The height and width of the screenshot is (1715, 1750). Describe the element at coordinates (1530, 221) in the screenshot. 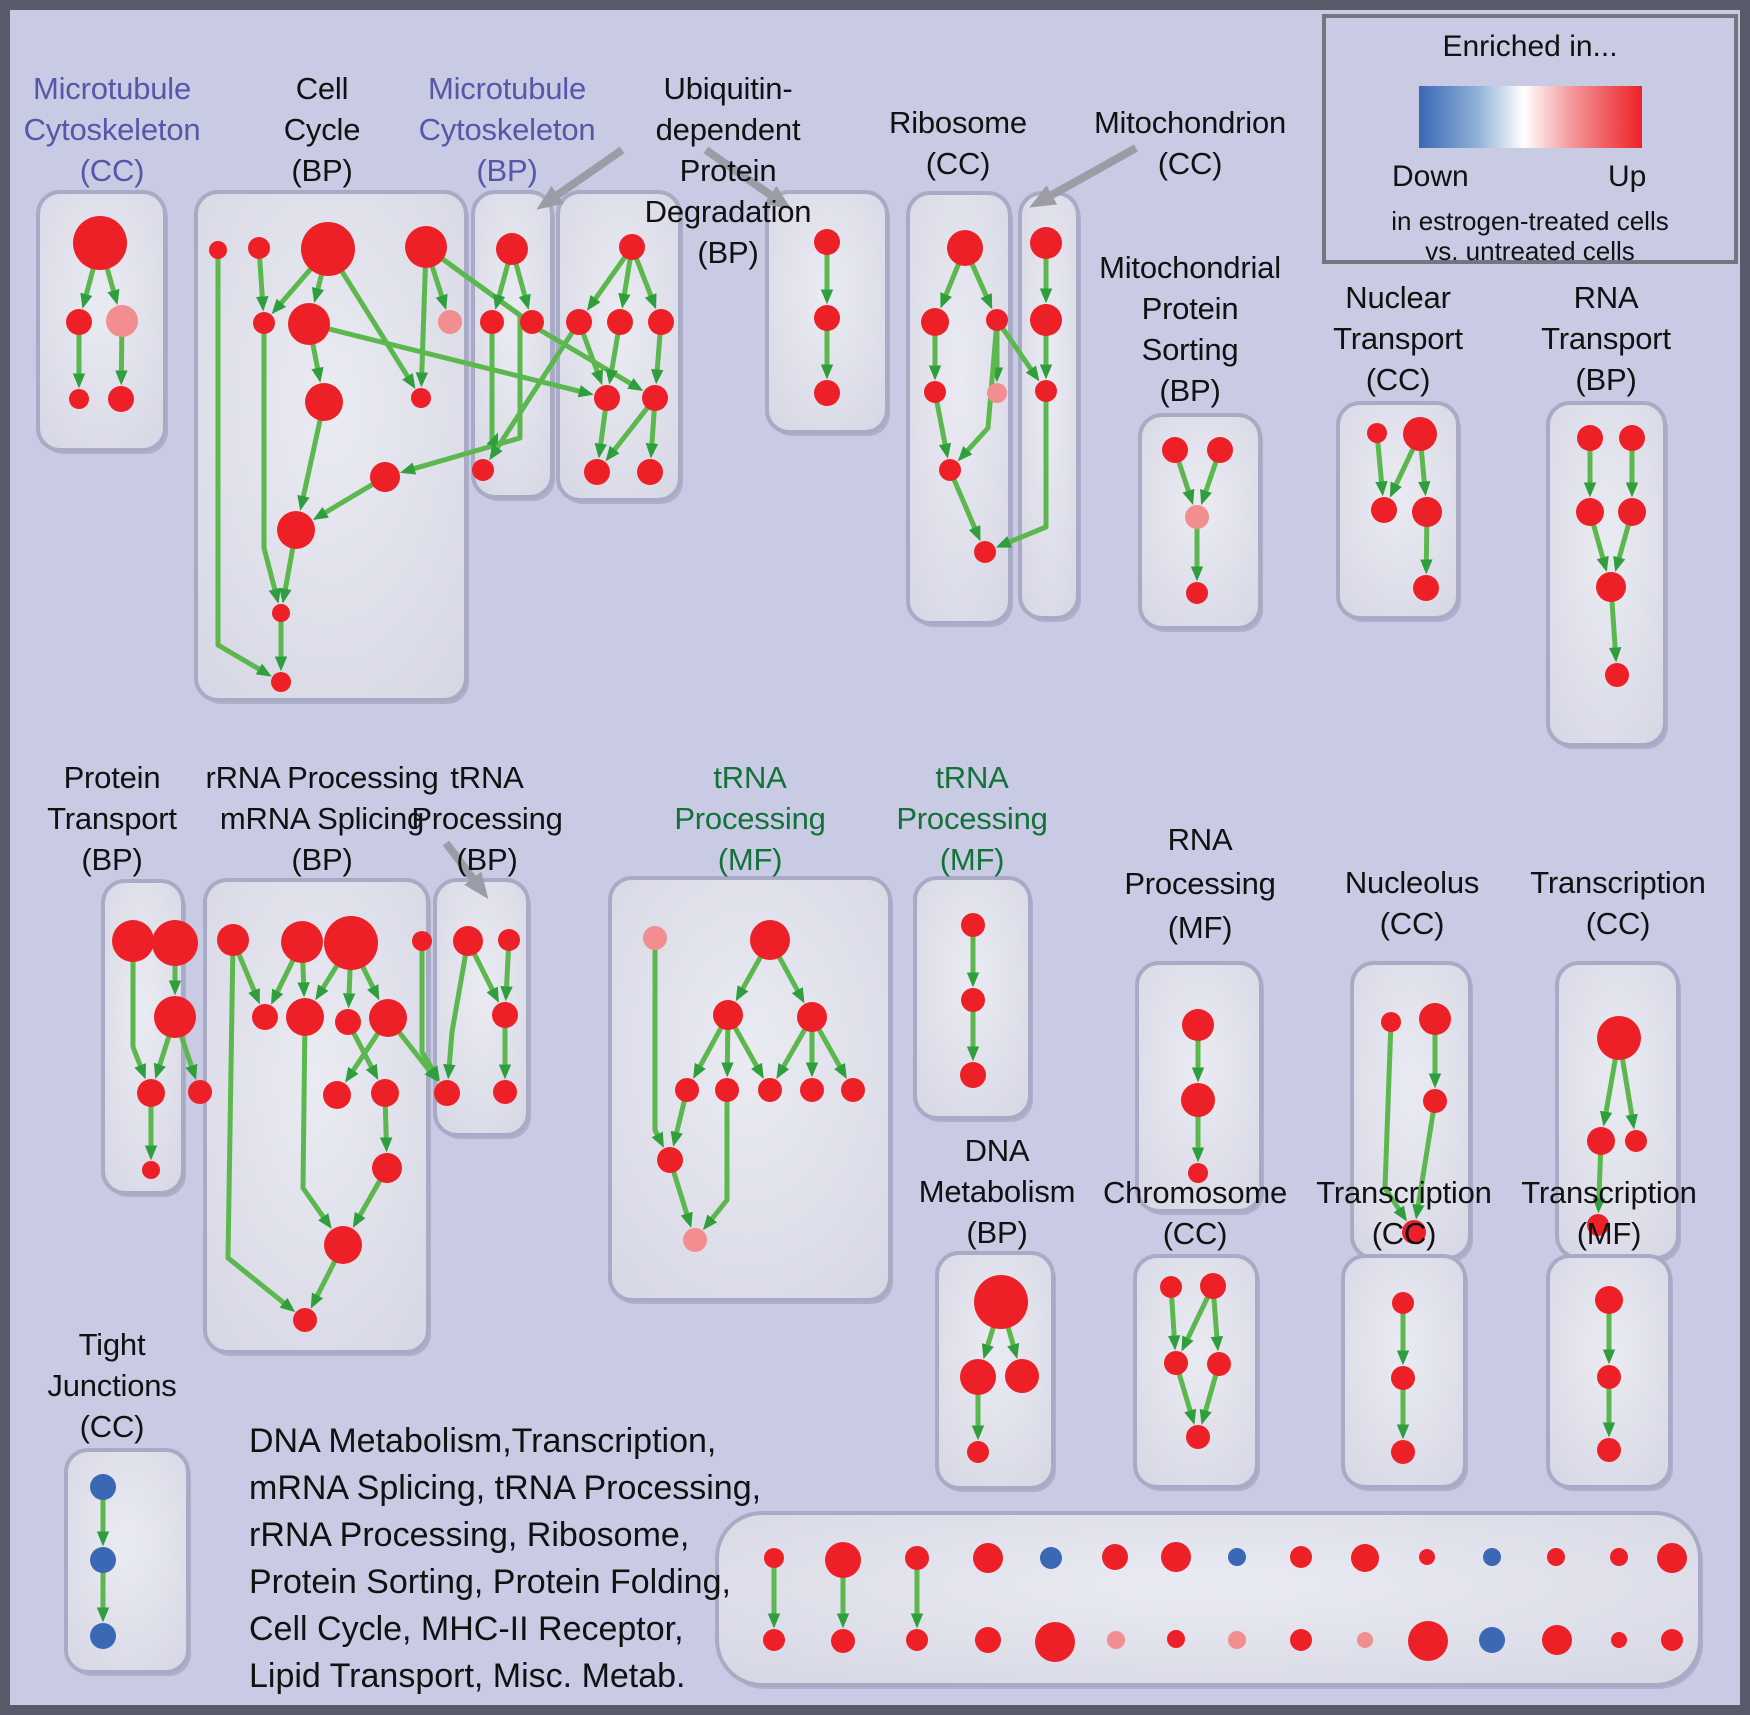

I see `legend-subtitle-1: in estrogen-treated cells` at that location.